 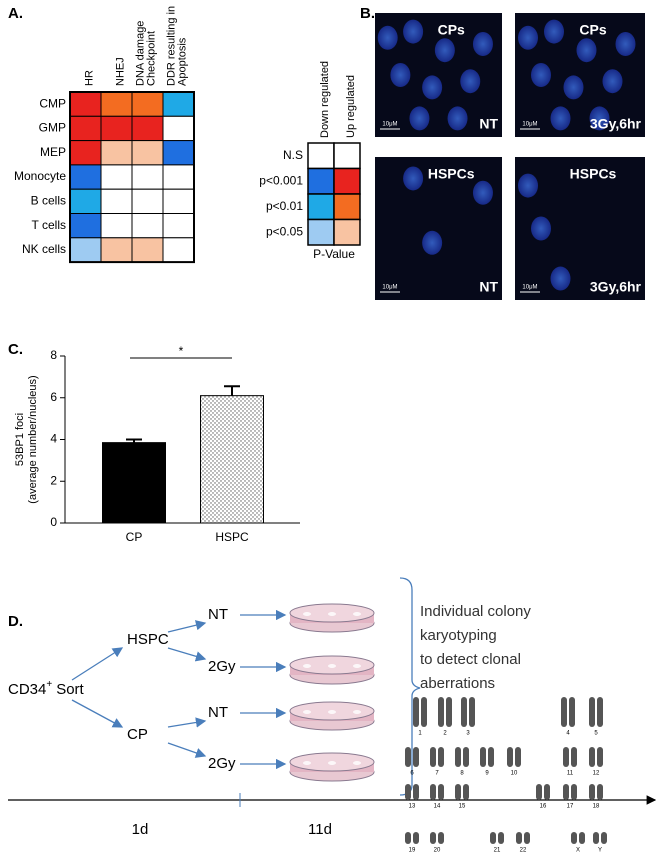 I want to click on group-node: HSPC, so click(x=148, y=639).